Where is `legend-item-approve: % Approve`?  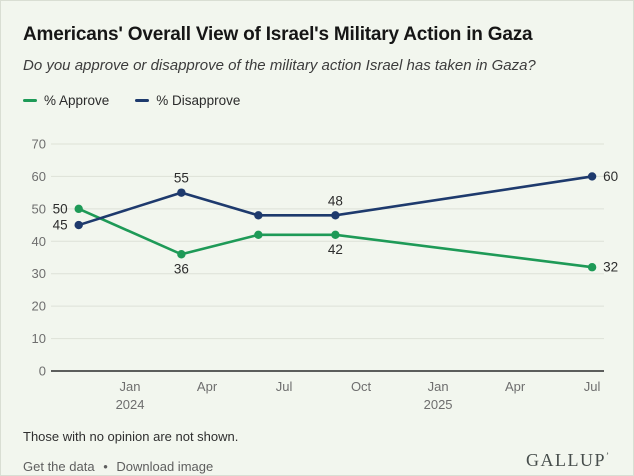
legend-item-approve: % Approve is located at coordinates (66, 100).